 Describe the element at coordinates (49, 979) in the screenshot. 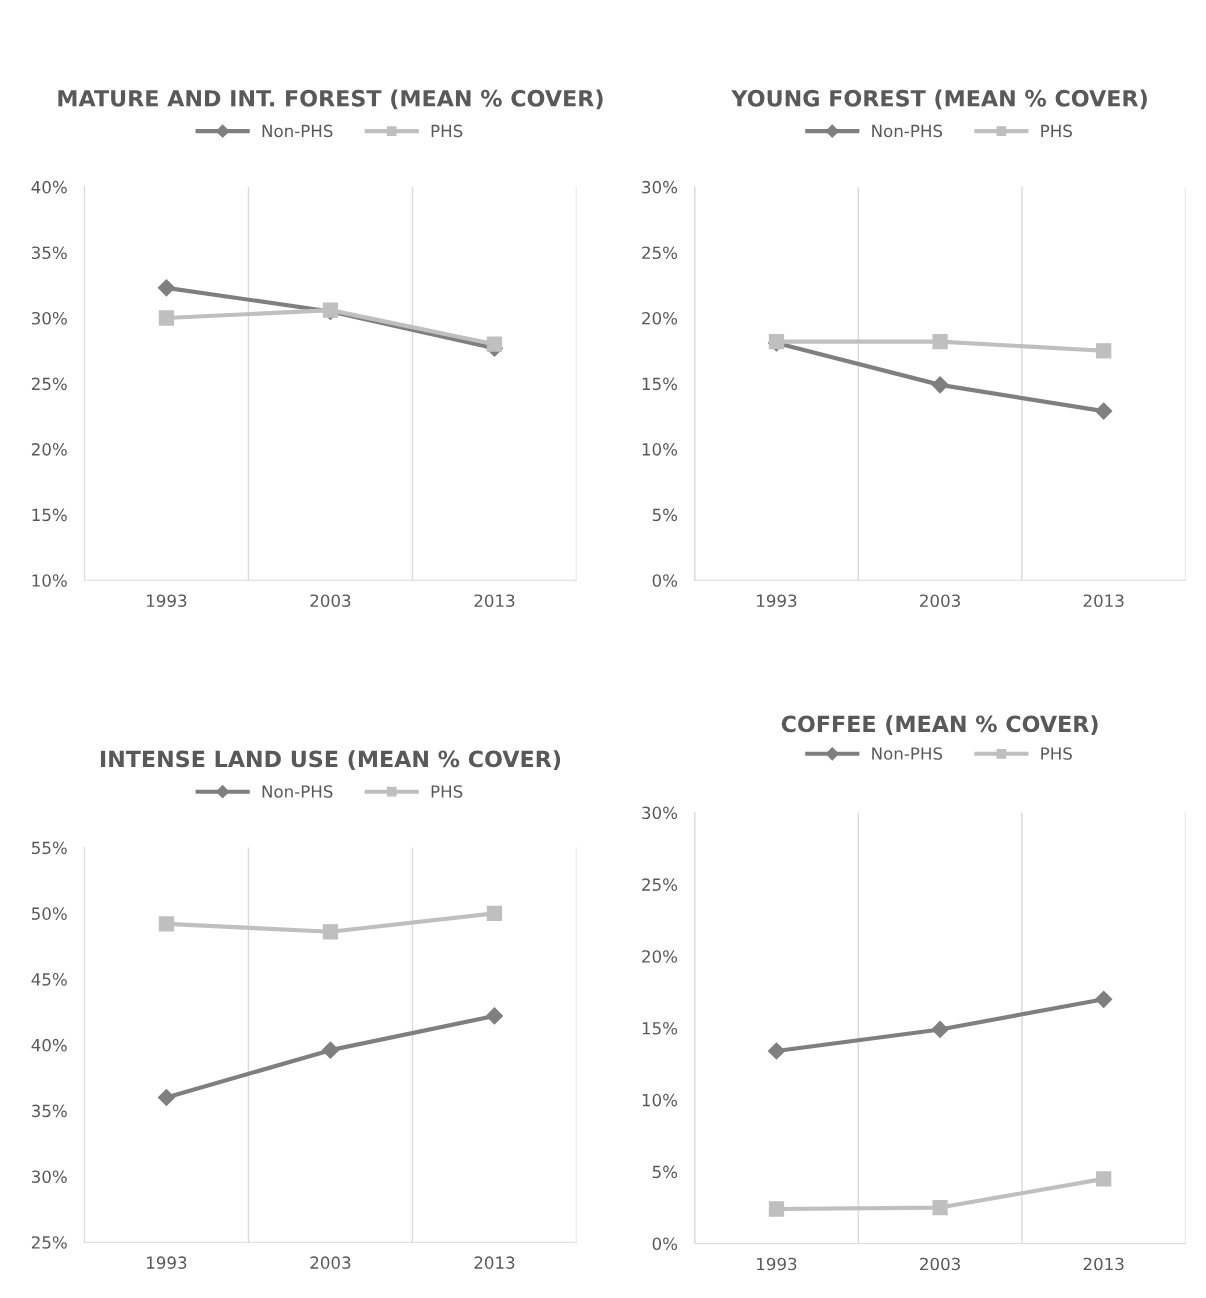

I see `y-tick-label: 45%` at that location.